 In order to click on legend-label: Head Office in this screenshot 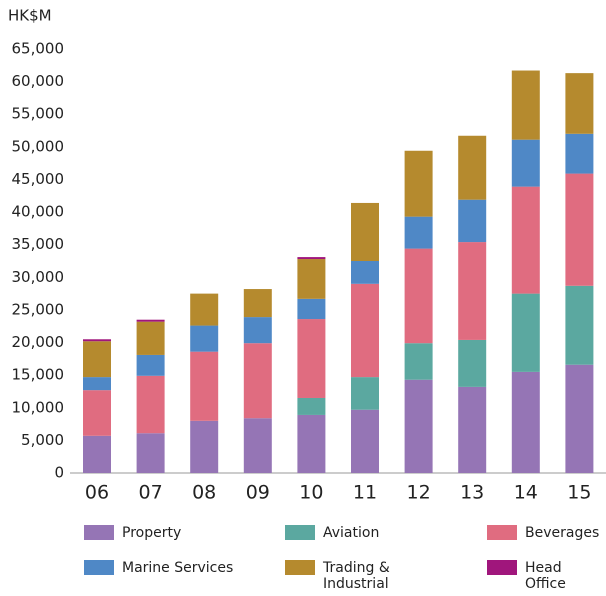, I will do `click(545, 576)`.